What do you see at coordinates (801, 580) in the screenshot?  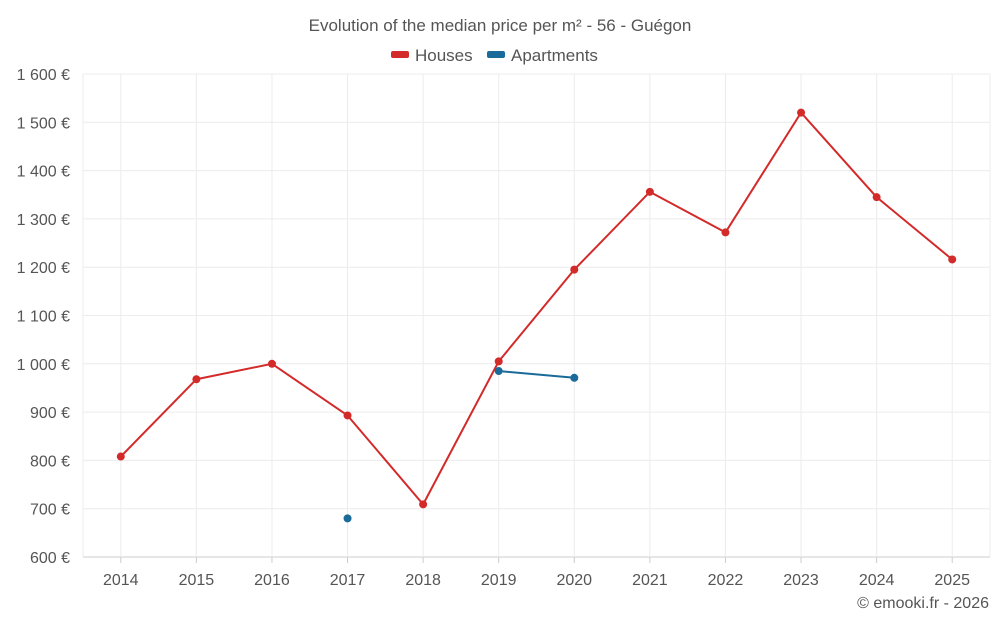 I see `x-tick-label: 2023` at bounding box center [801, 580].